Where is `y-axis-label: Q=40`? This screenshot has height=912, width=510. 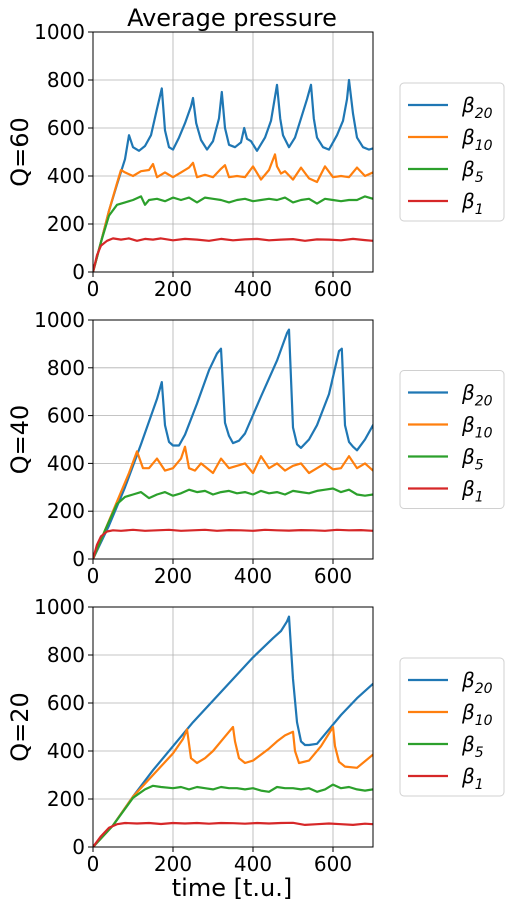
y-axis-label: Q=40 is located at coordinates (20, 440).